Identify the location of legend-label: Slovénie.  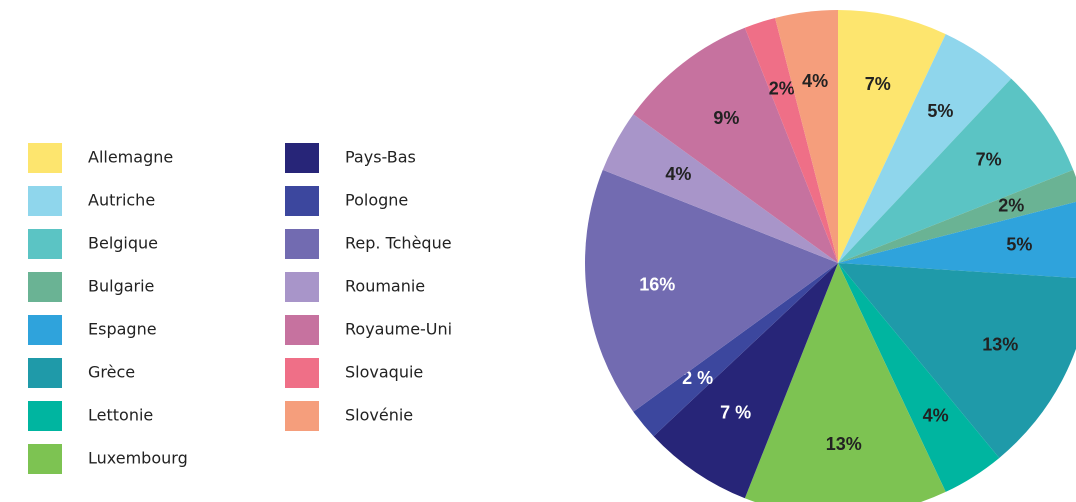
(379, 415).